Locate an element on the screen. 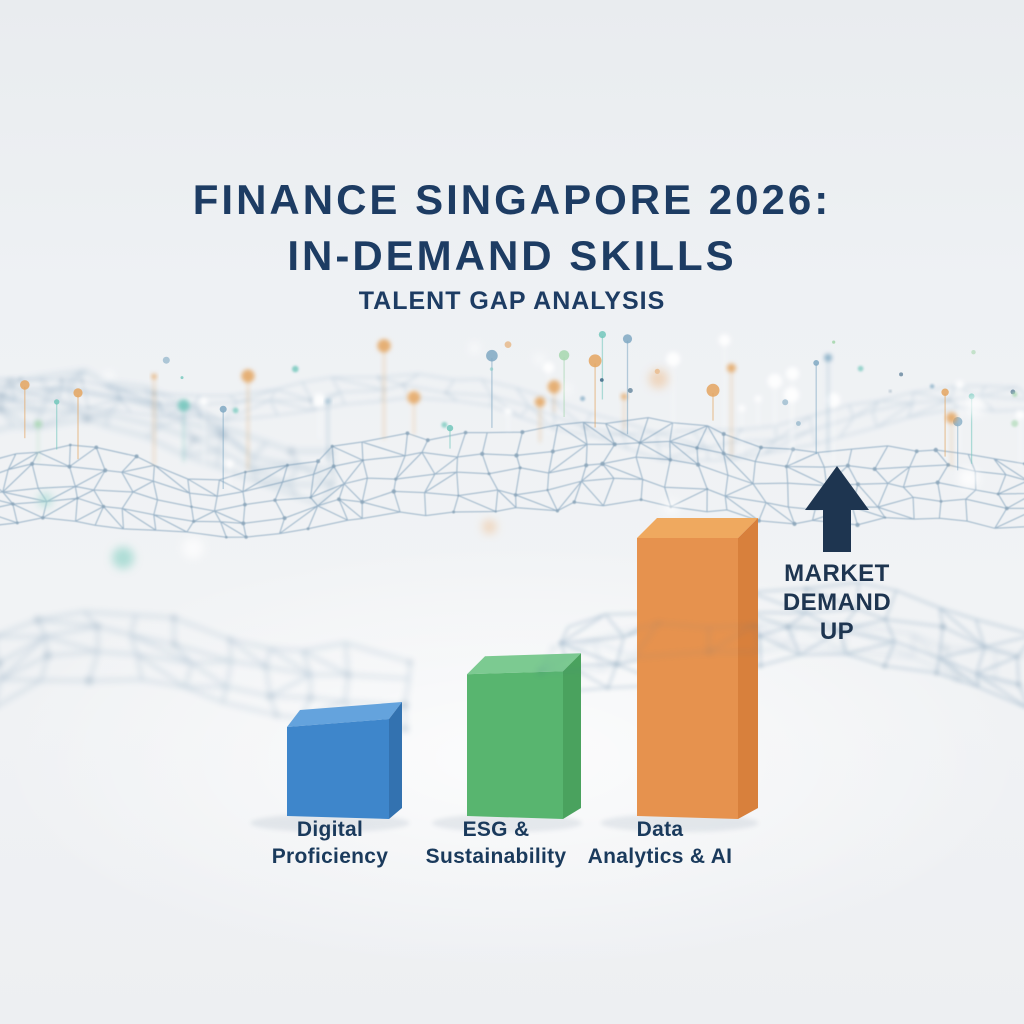  bar-esg-sustainability is located at coordinates (507, 742).